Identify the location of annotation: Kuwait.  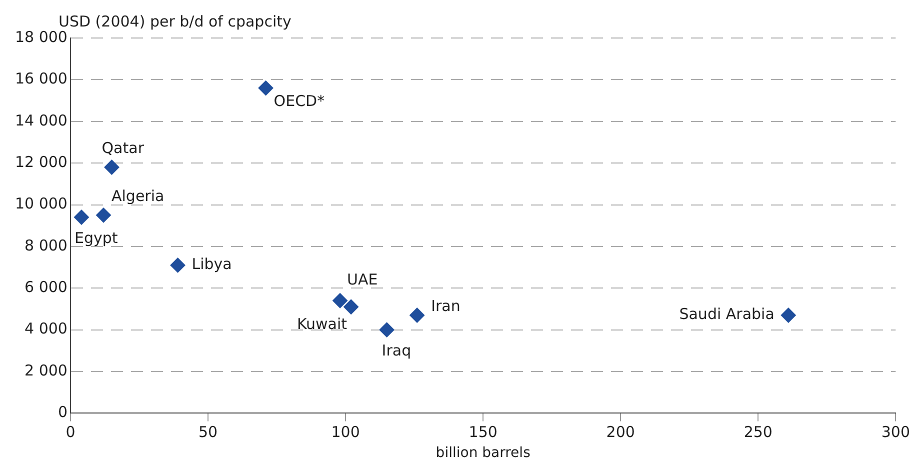
(322, 323).